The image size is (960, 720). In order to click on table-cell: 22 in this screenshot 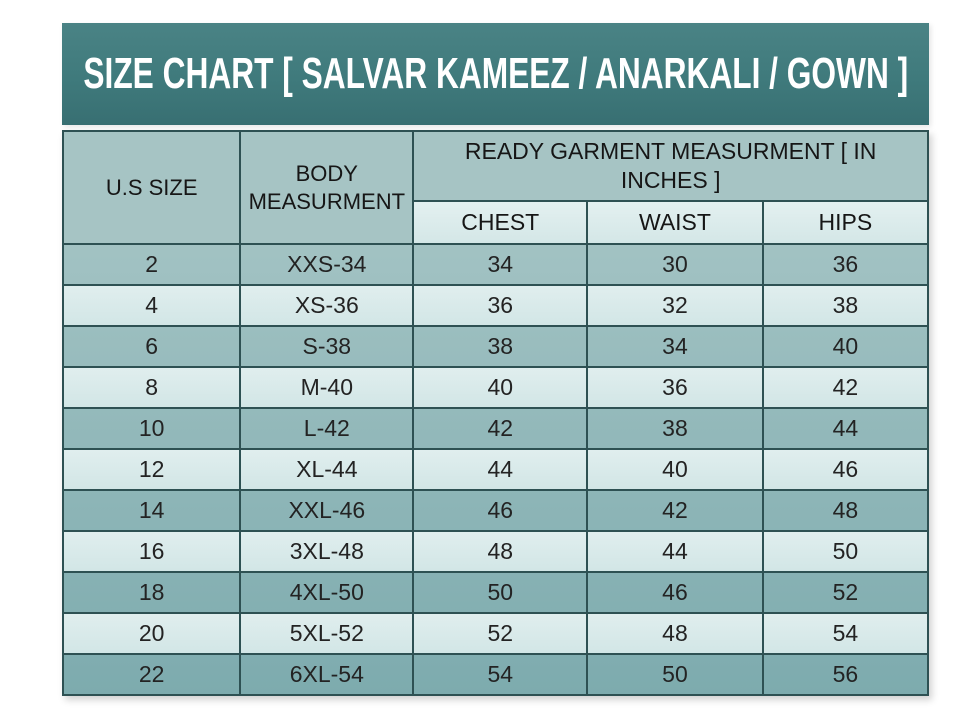, I will do `click(151, 674)`.